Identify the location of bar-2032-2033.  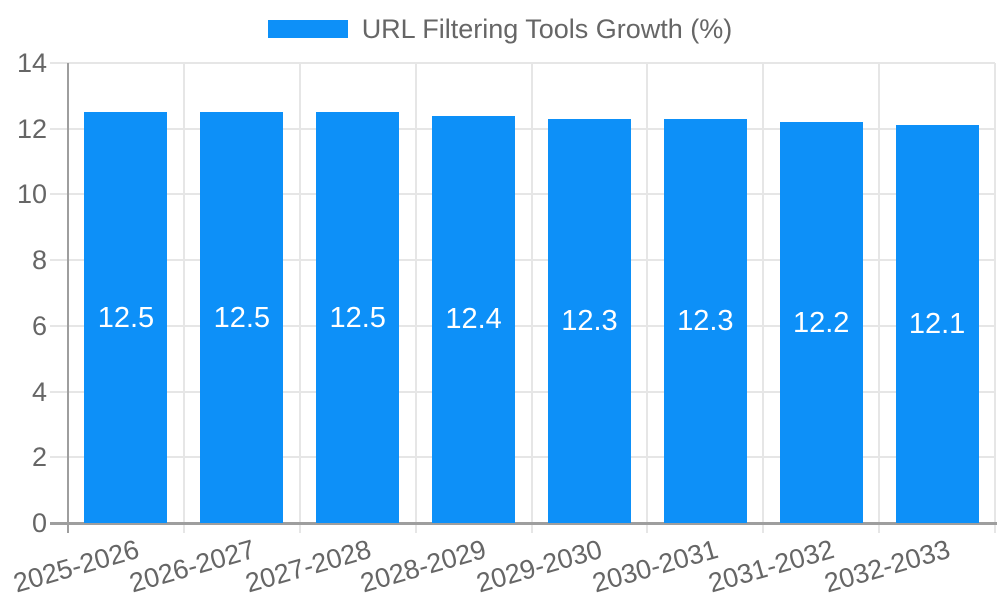
(937, 324).